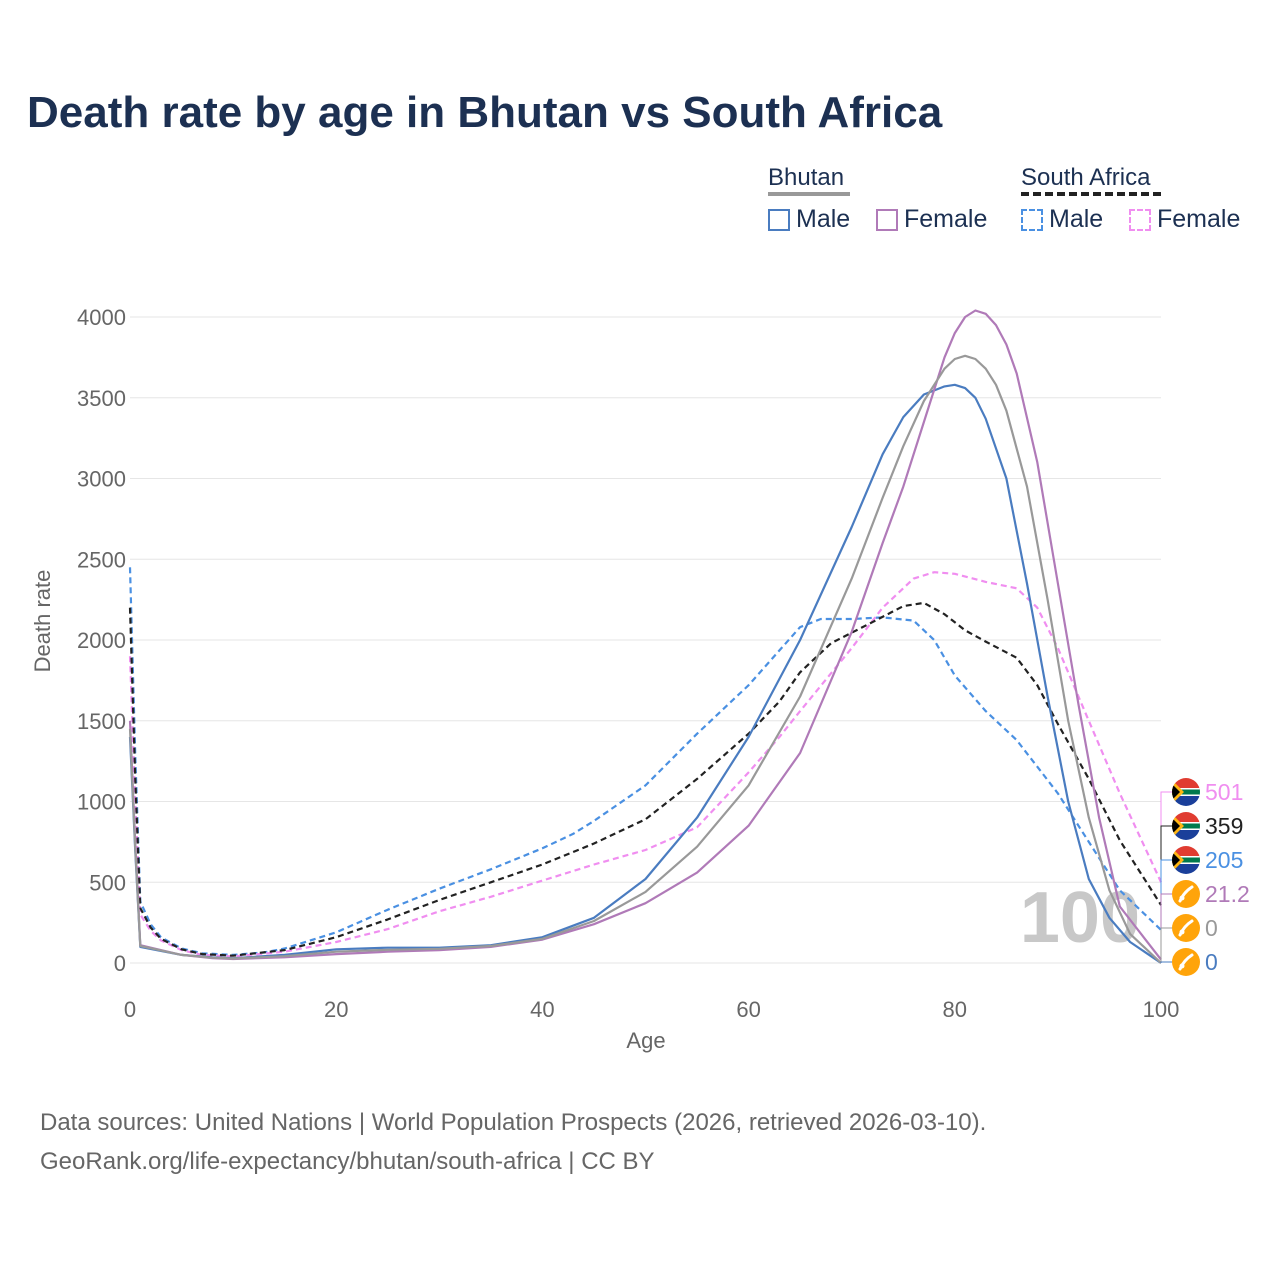  I want to click on y-tick-label: 3000, so click(101, 479).